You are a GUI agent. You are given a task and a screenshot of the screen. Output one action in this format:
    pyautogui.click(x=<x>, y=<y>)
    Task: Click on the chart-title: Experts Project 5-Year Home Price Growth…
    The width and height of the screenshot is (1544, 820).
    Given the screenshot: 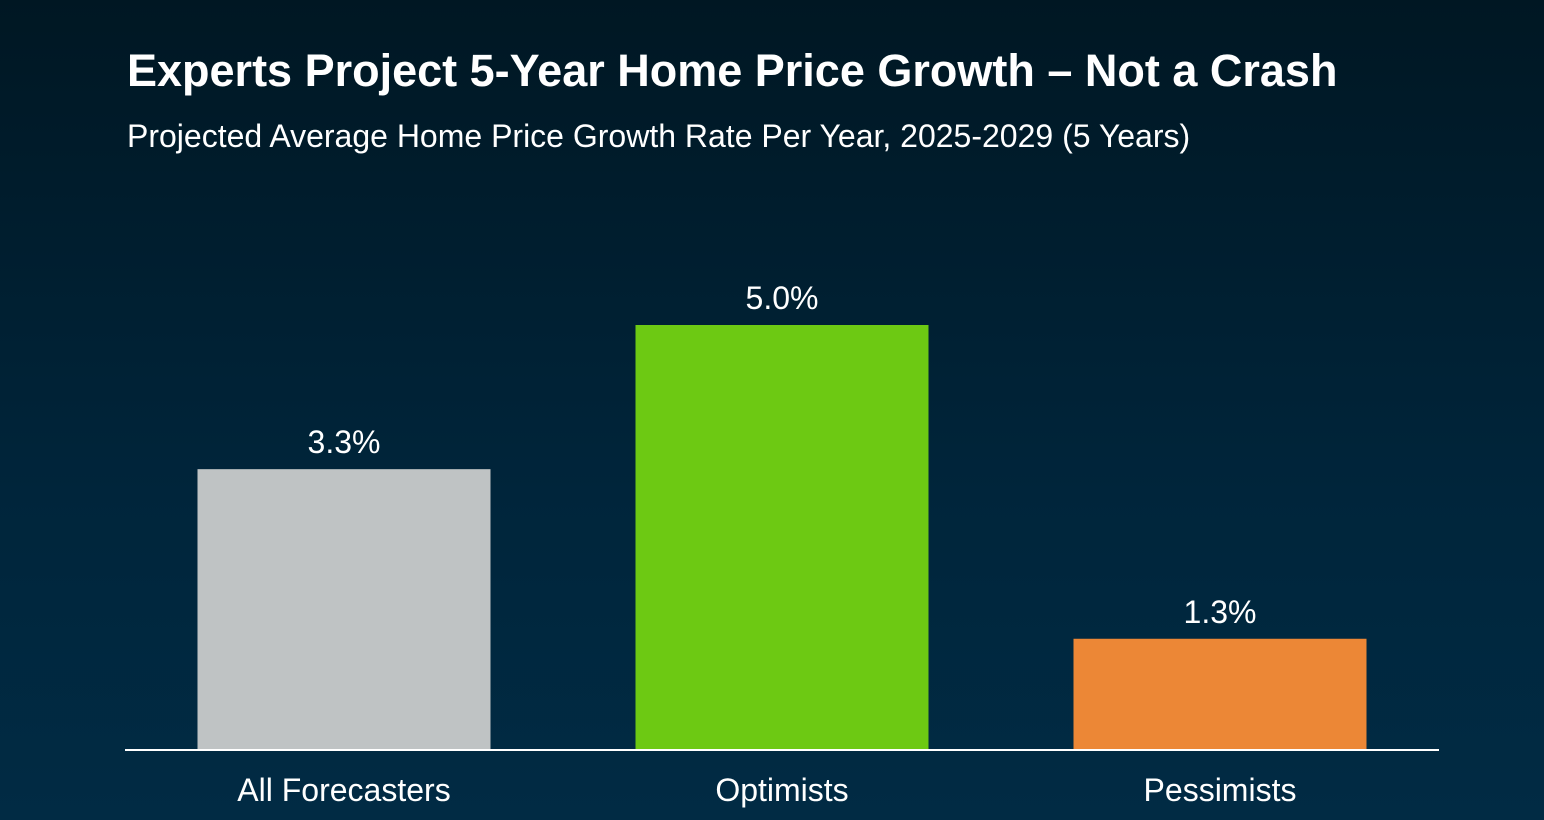 What is the action you would take?
    pyautogui.click(x=732, y=70)
    